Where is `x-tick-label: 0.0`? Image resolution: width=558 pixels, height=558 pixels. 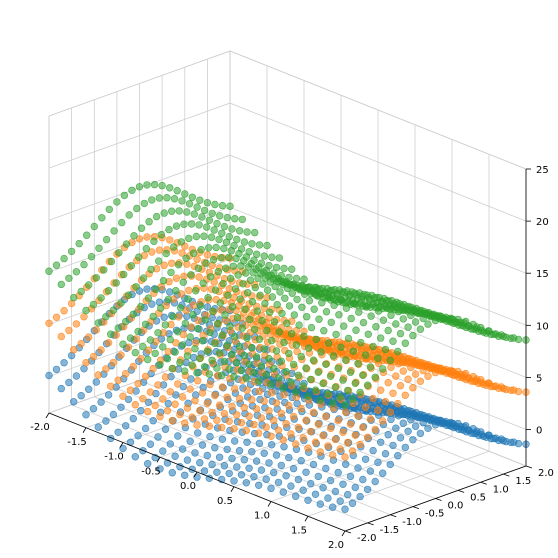
x-tick-label: 0.0 is located at coordinates (188, 486).